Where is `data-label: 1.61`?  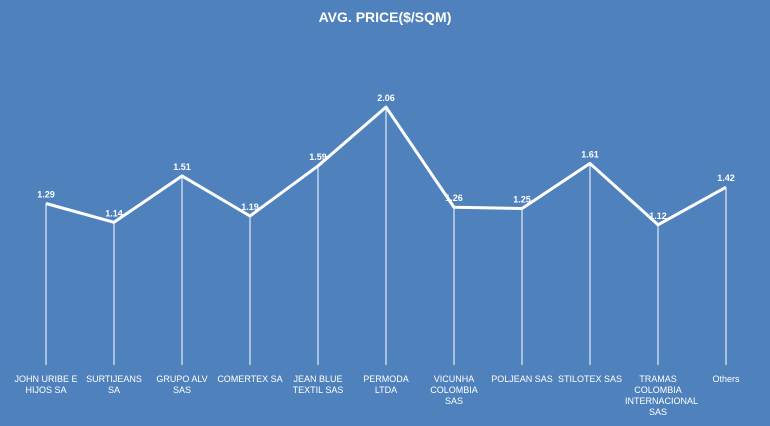
data-label: 1.61 is located at coordinates (590, 154).